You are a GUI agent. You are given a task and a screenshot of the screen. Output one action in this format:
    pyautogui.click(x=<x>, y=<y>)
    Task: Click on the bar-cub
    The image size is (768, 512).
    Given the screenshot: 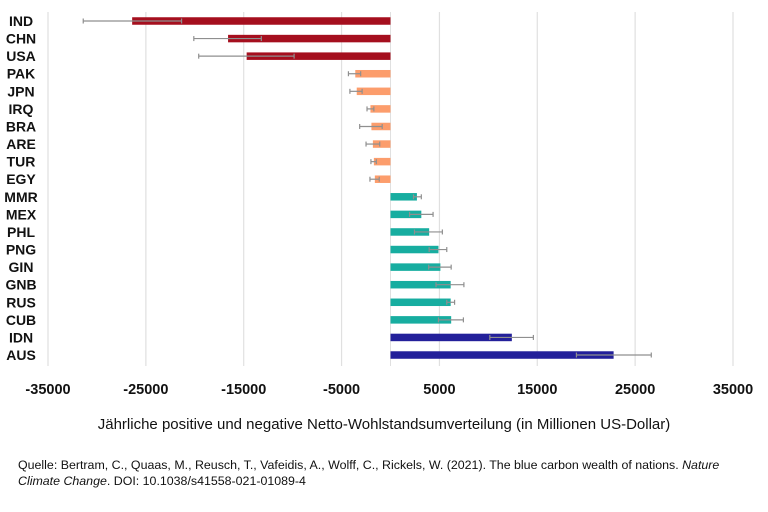 What is the action you would take?
    pyautogui.click(x=421, y=320)
    